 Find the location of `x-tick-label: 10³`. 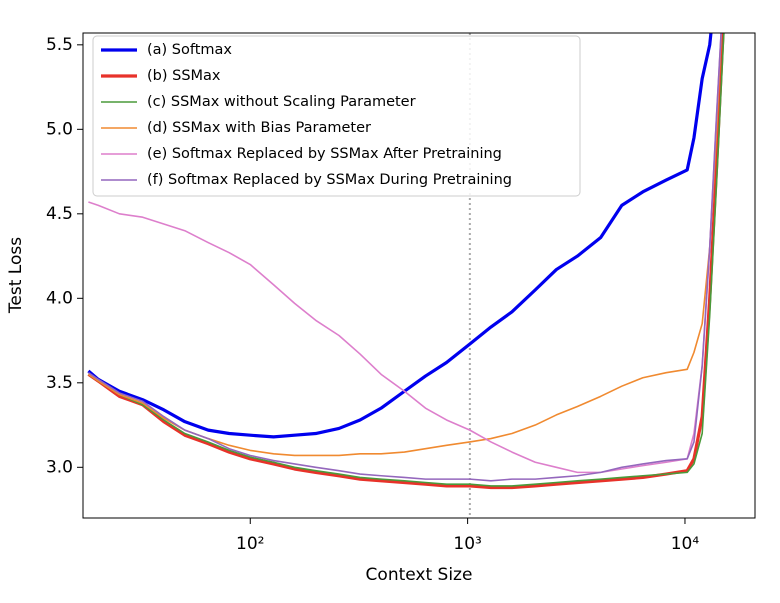

x-tick-label: 10³ is located at coordinates (467, 544).